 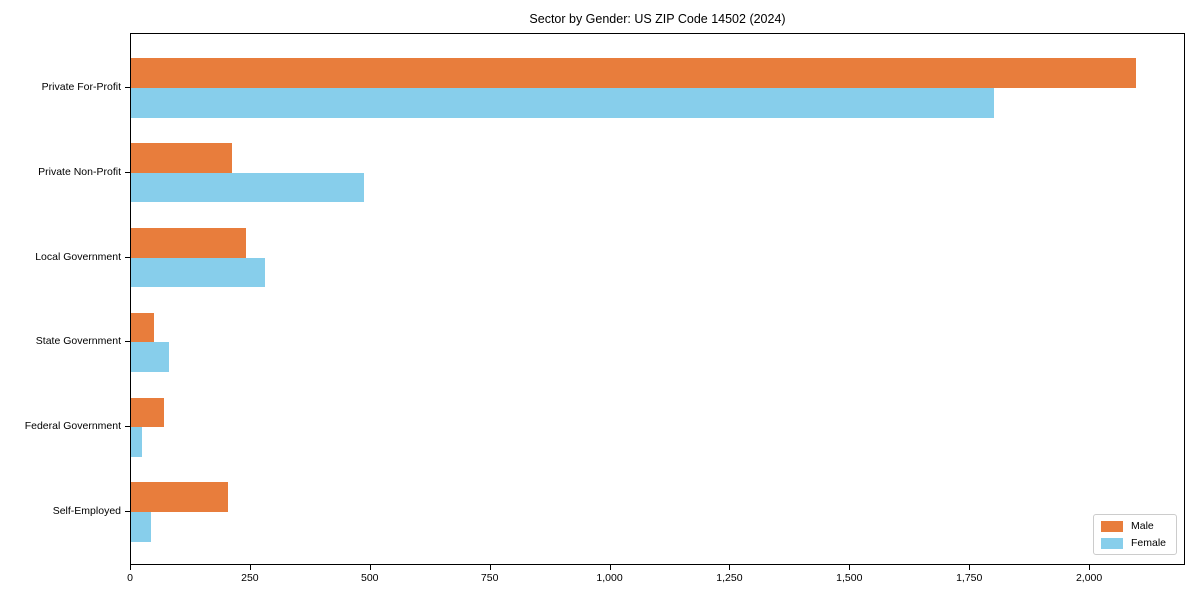 I want to click on y-axis-label: Federal Government, so click(x=72, y=426).